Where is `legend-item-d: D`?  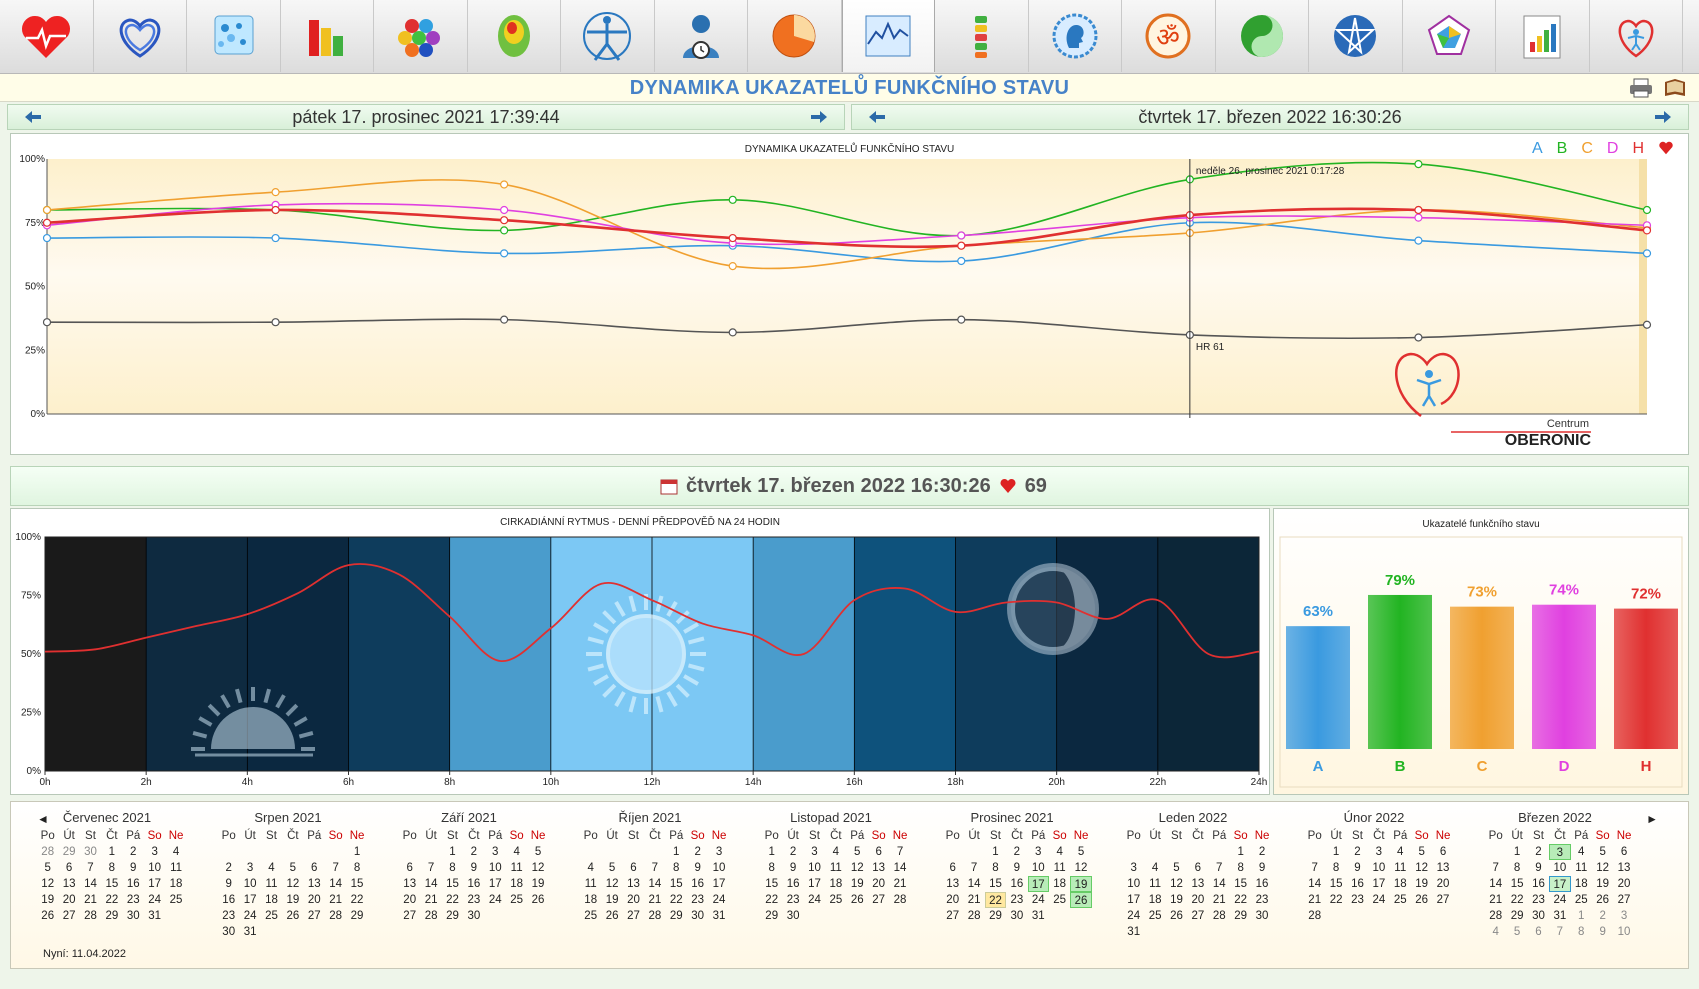 legend-item-d: D is located at coordinates (1612, 148).